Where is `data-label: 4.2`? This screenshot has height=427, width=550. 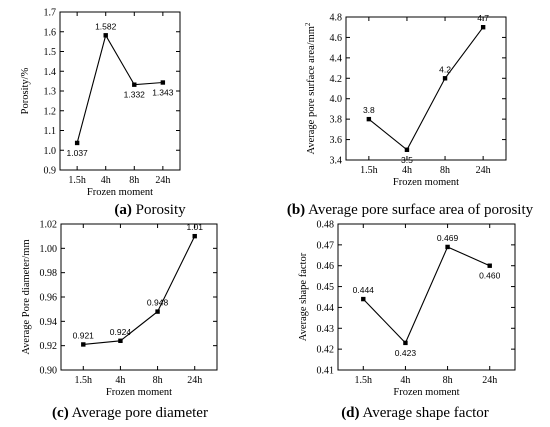 data-label: 4.2 is located at coordinates (445, 69).